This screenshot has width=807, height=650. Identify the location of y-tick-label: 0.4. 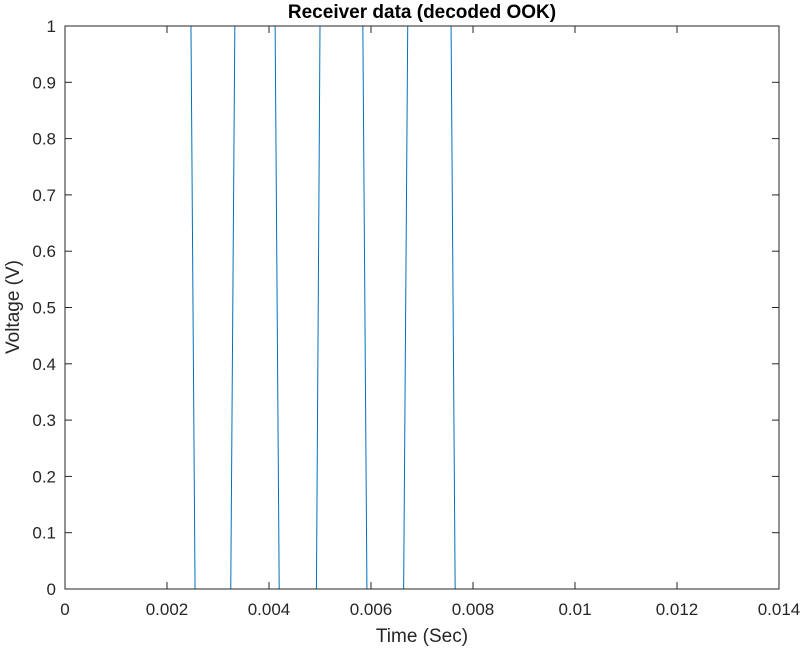
(44, 364).